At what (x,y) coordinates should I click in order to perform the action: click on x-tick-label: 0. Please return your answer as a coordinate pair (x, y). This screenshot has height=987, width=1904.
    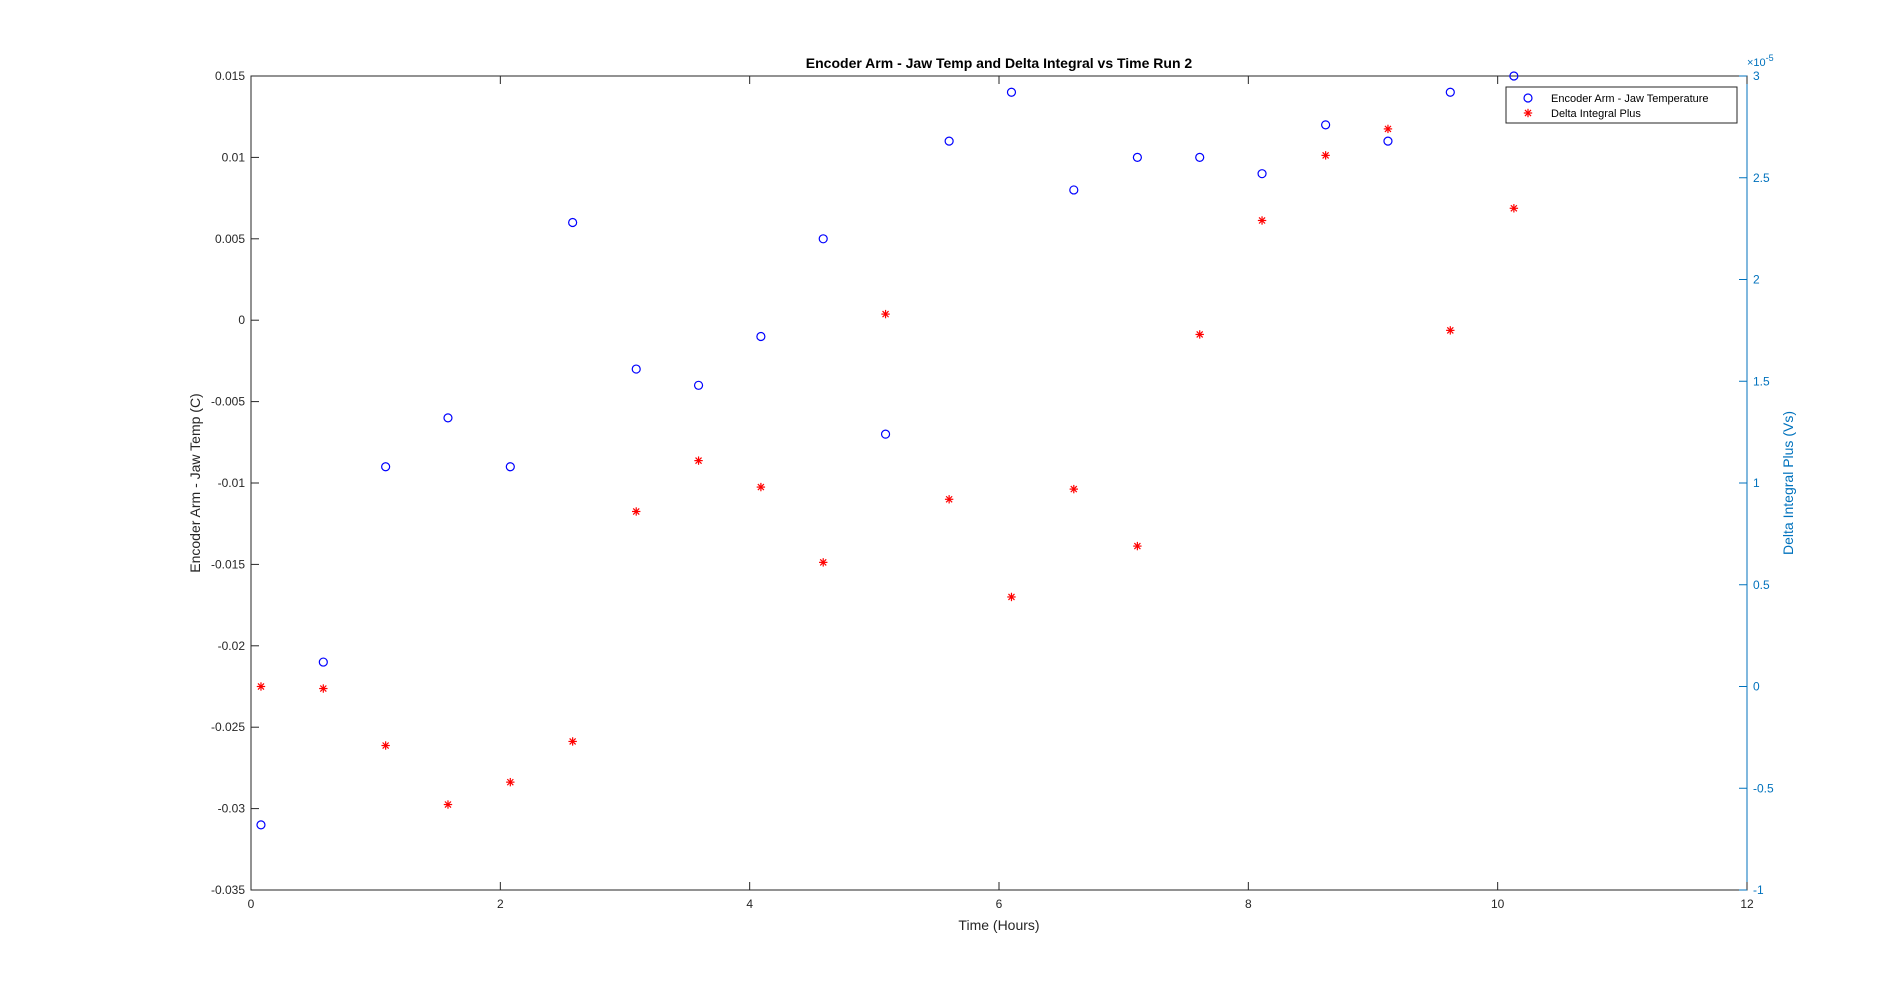
    Looking at the image, I should click on (251, 904).